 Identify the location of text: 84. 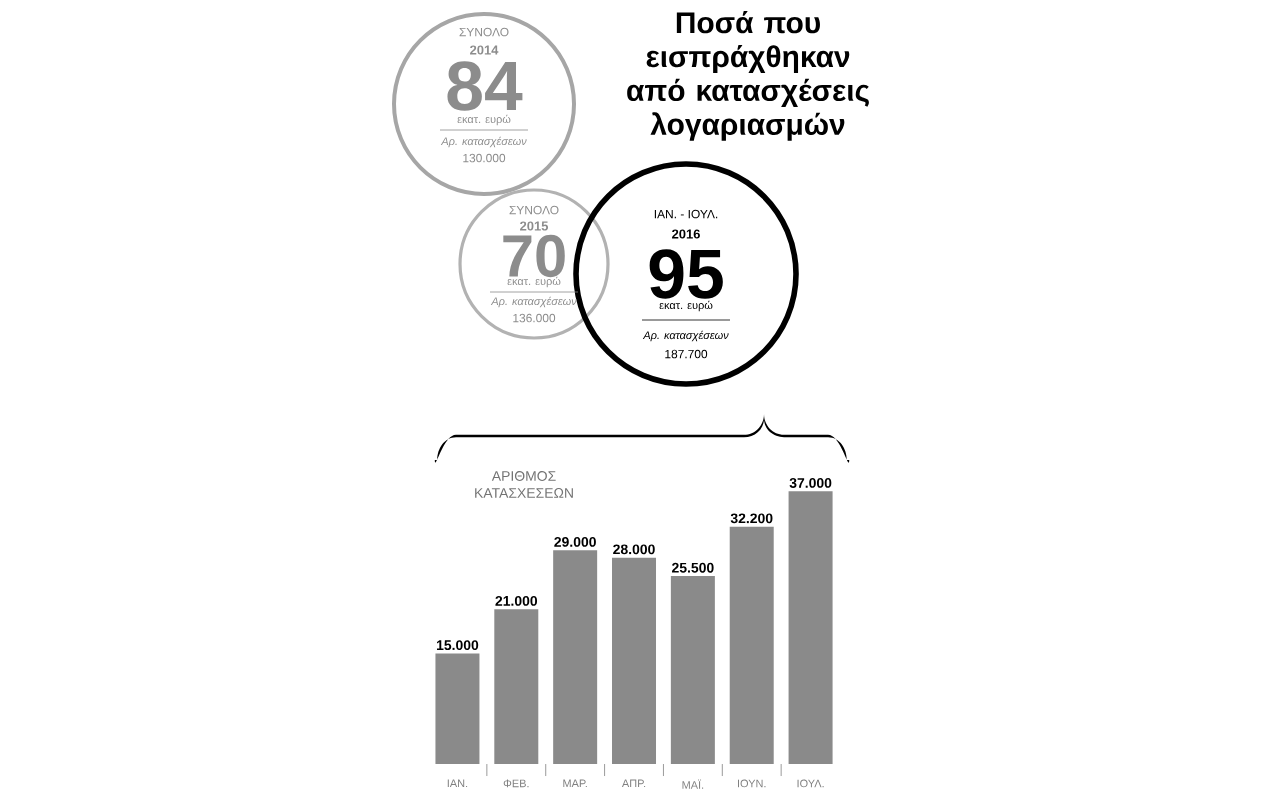
(485, 86).